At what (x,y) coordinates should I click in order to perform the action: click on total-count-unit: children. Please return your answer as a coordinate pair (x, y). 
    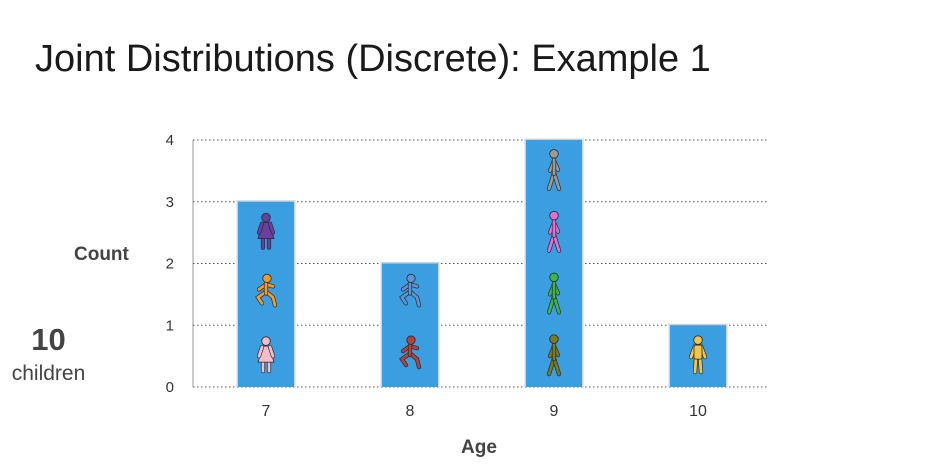
    Looking at the image, I should click on (48, 373).